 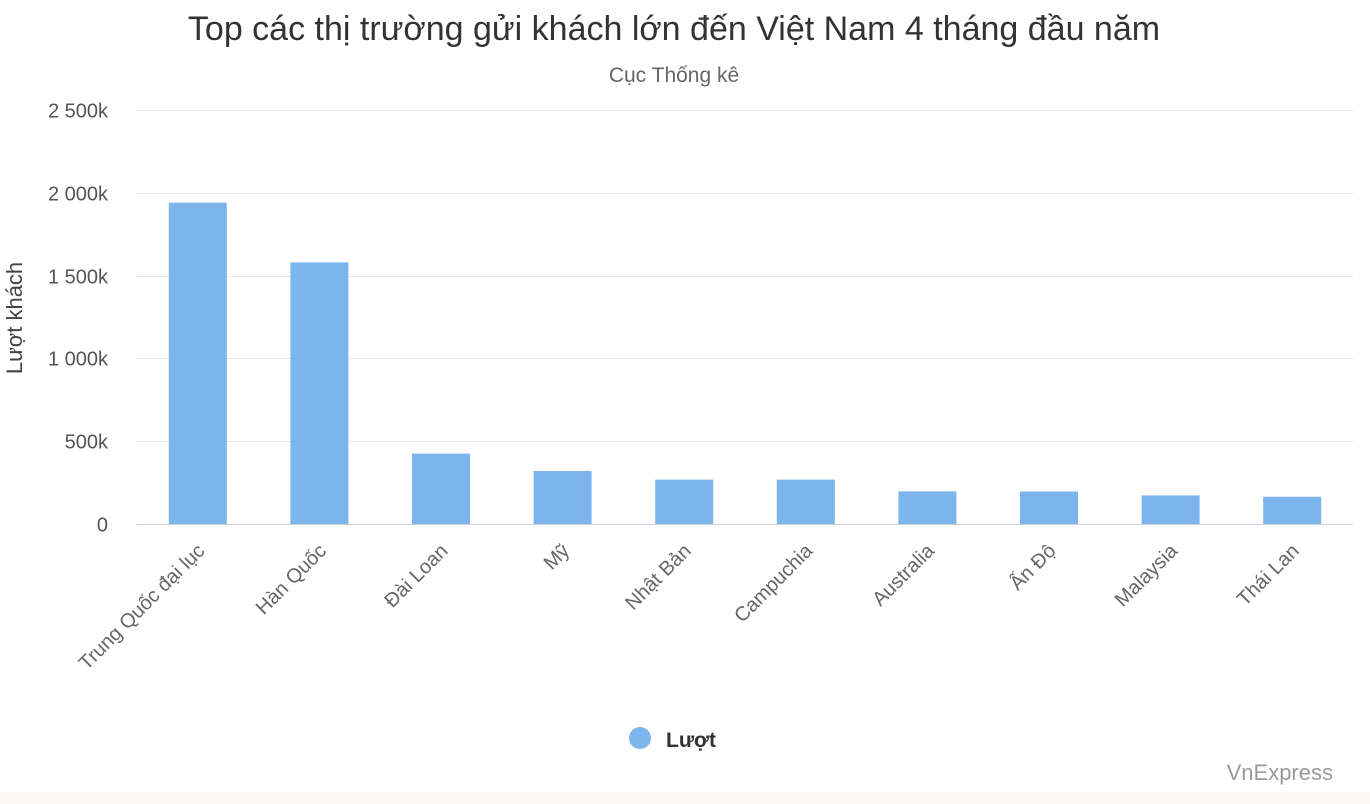 What do you see at coordinates (674, 75) in the screenshot?
I see `chart-subtitle: Cục Thống kê` at bounding box center [674, 75].